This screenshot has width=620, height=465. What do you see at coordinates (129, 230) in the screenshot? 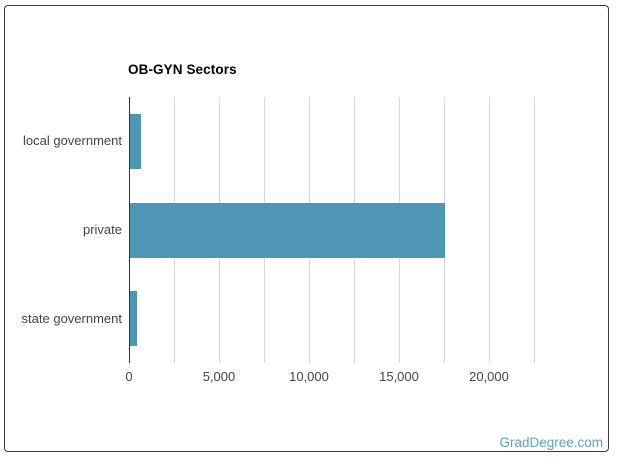
I see `y-axis-line` at bounding box center [129, 230].